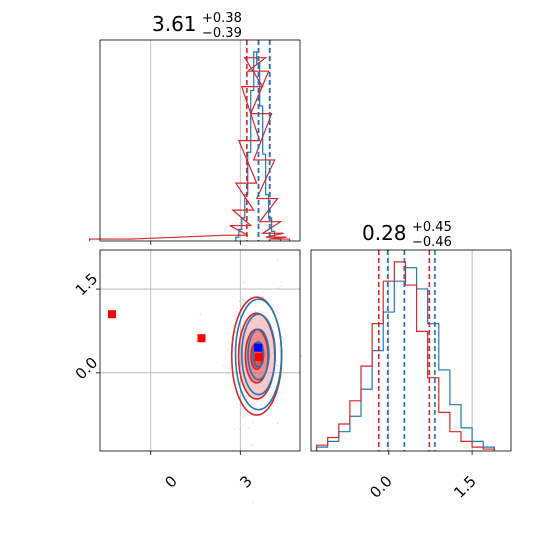  What do you see at coordinates (465, 487) in the screenshot?
I see `xtick-label-br-1.5: 1.5` at bounding box center [465, 487].